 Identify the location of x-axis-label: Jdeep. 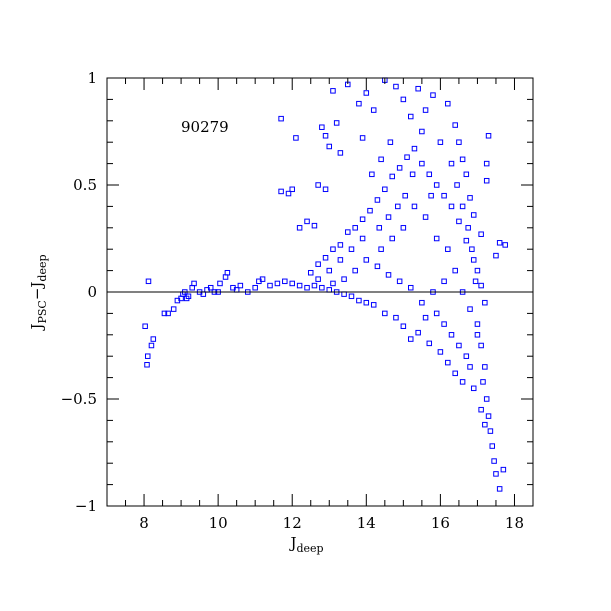
(305, 544).